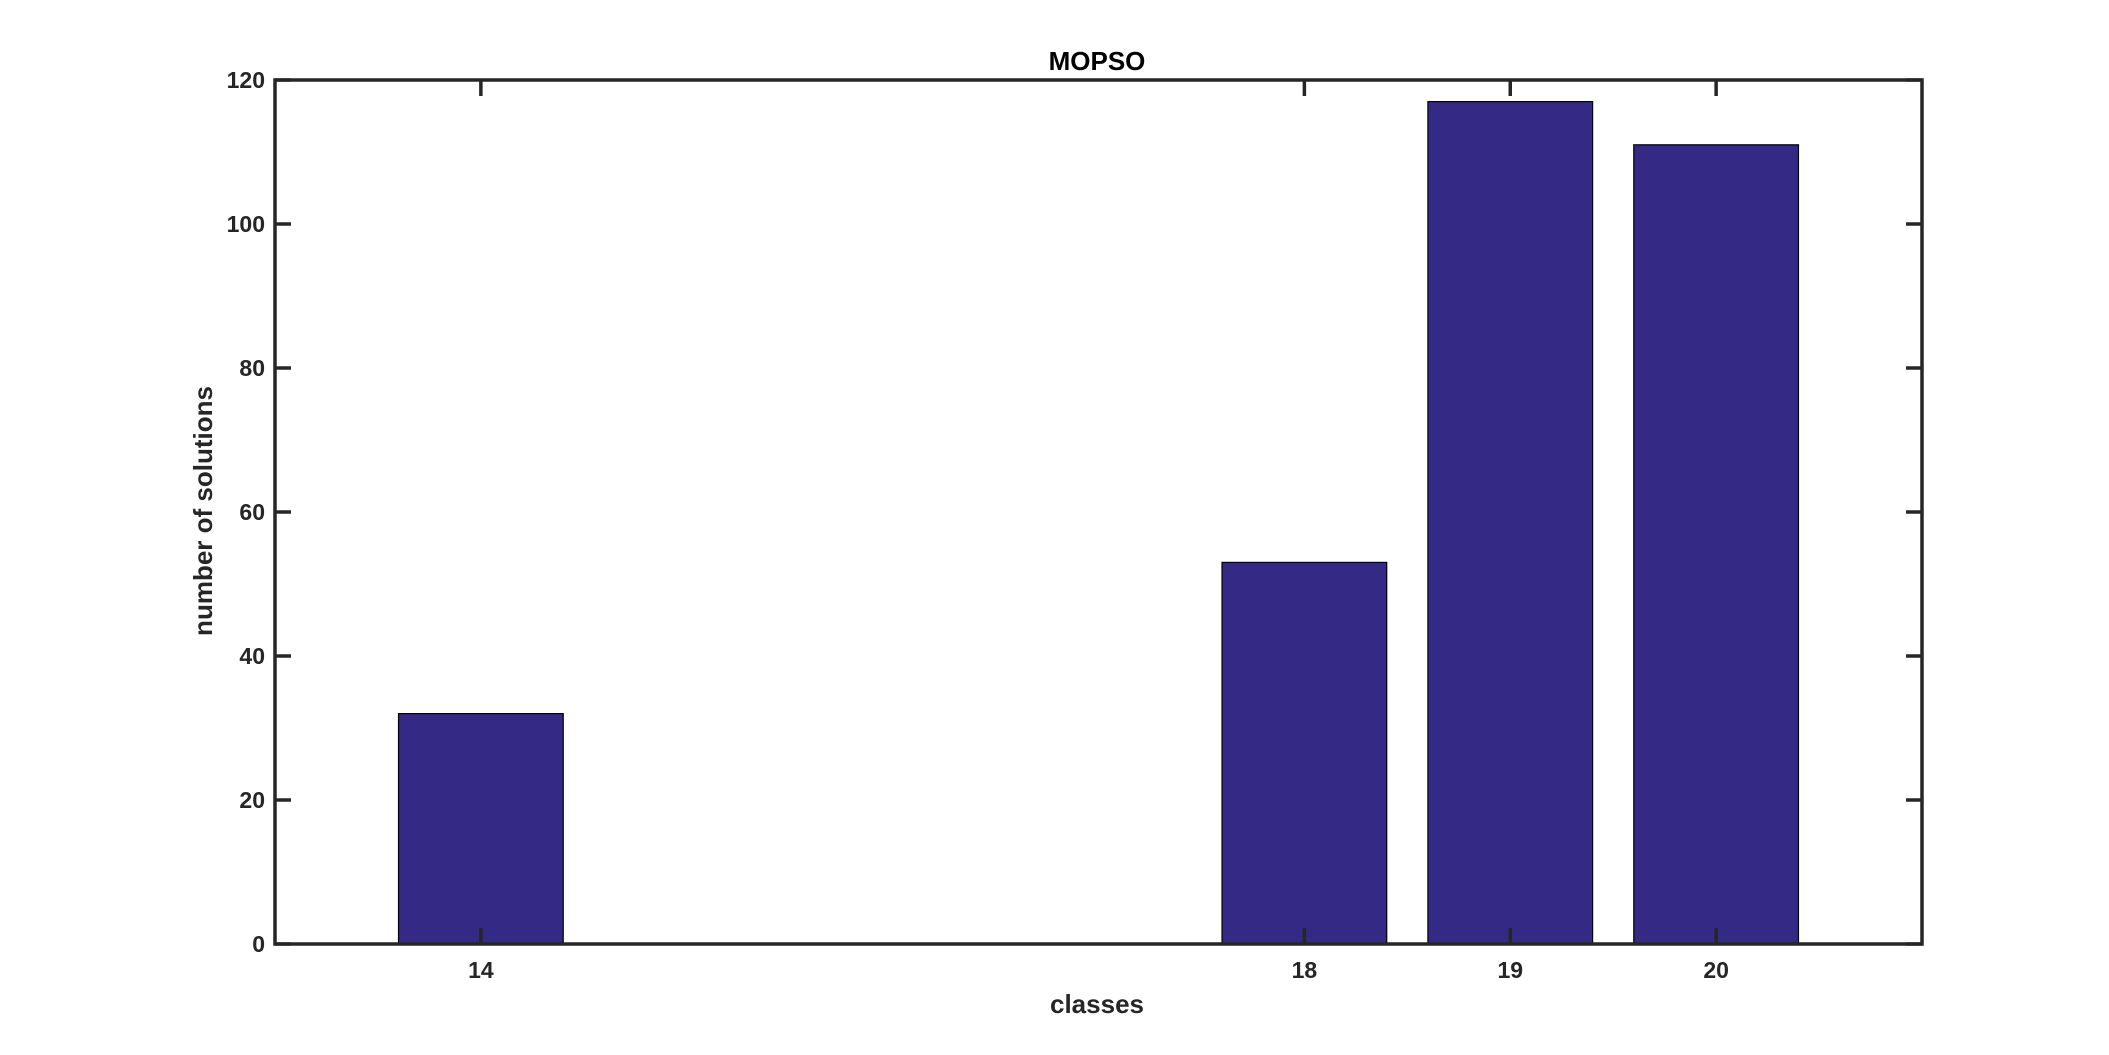  Describe the element at coordinates (252, 656) in the screenshot. I see `y-tick-label: 40` at that location.